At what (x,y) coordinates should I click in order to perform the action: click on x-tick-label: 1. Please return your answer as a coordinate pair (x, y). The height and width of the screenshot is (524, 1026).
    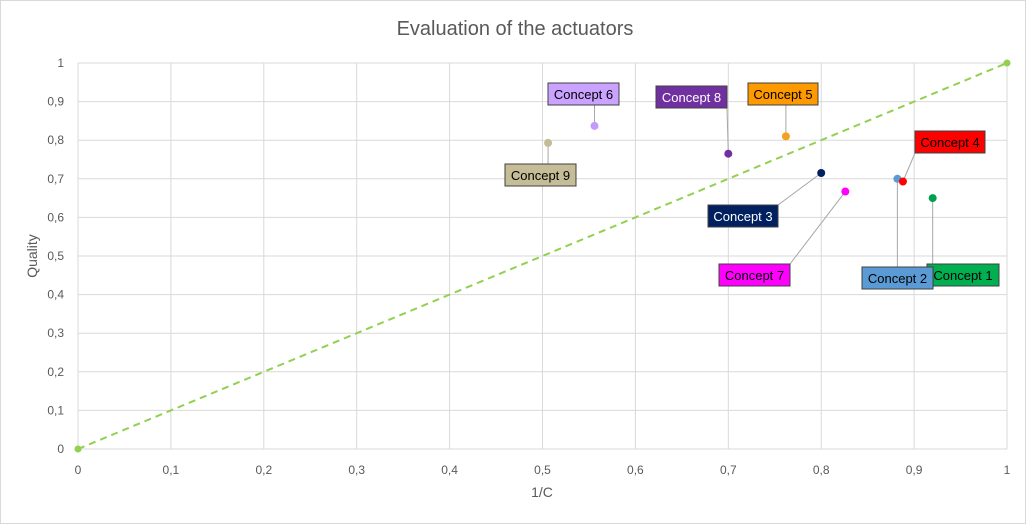
    Looking at the image, I should click on (1007, 470).